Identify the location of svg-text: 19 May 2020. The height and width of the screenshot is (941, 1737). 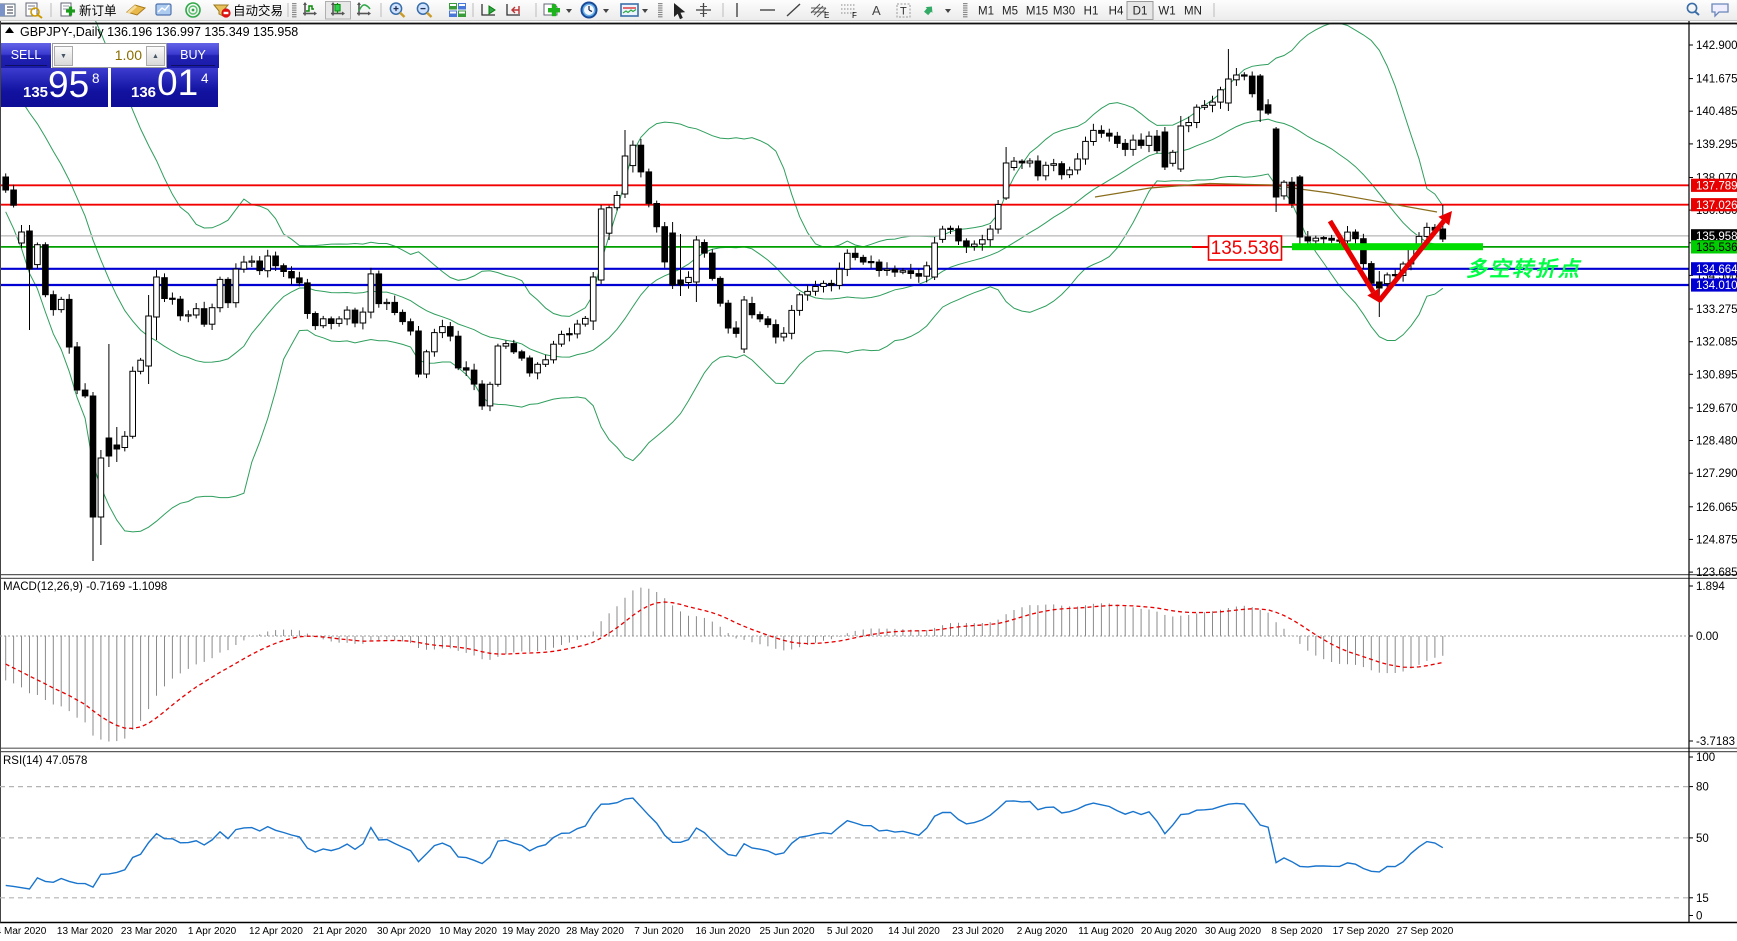
(531, 931).